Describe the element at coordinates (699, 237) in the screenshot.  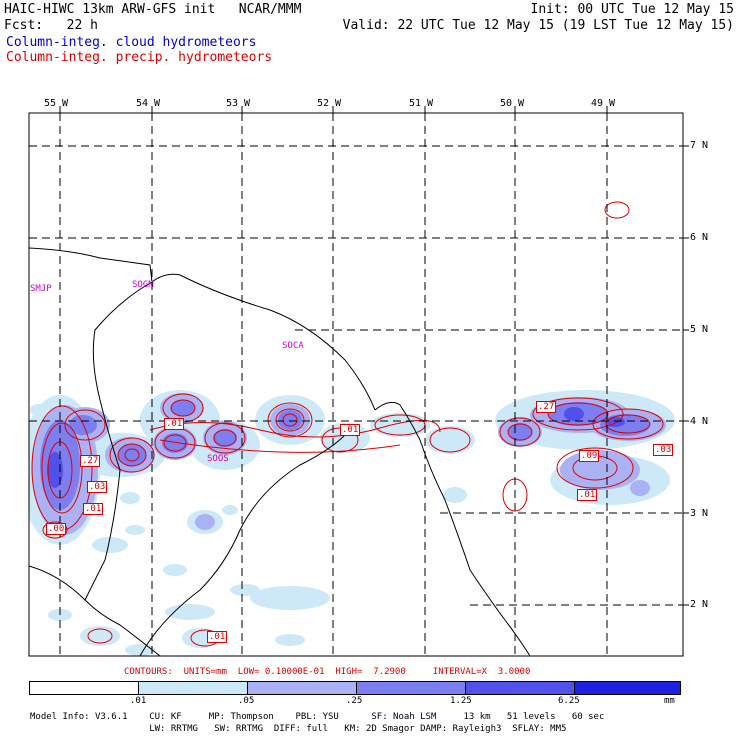
I see `lat-label-6n: 6 N` at that location.